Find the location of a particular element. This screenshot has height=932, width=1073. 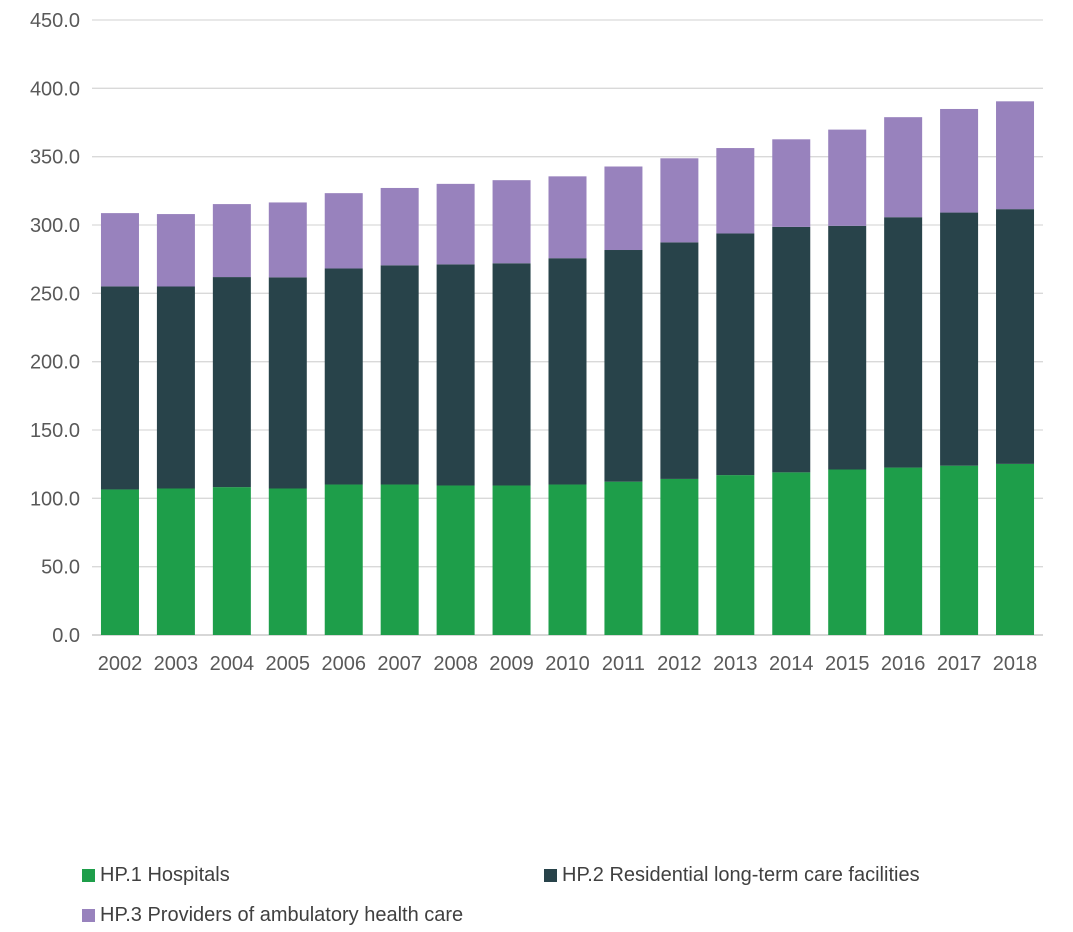

x-tick-label: 2017 is located at coordinates (959, 664).